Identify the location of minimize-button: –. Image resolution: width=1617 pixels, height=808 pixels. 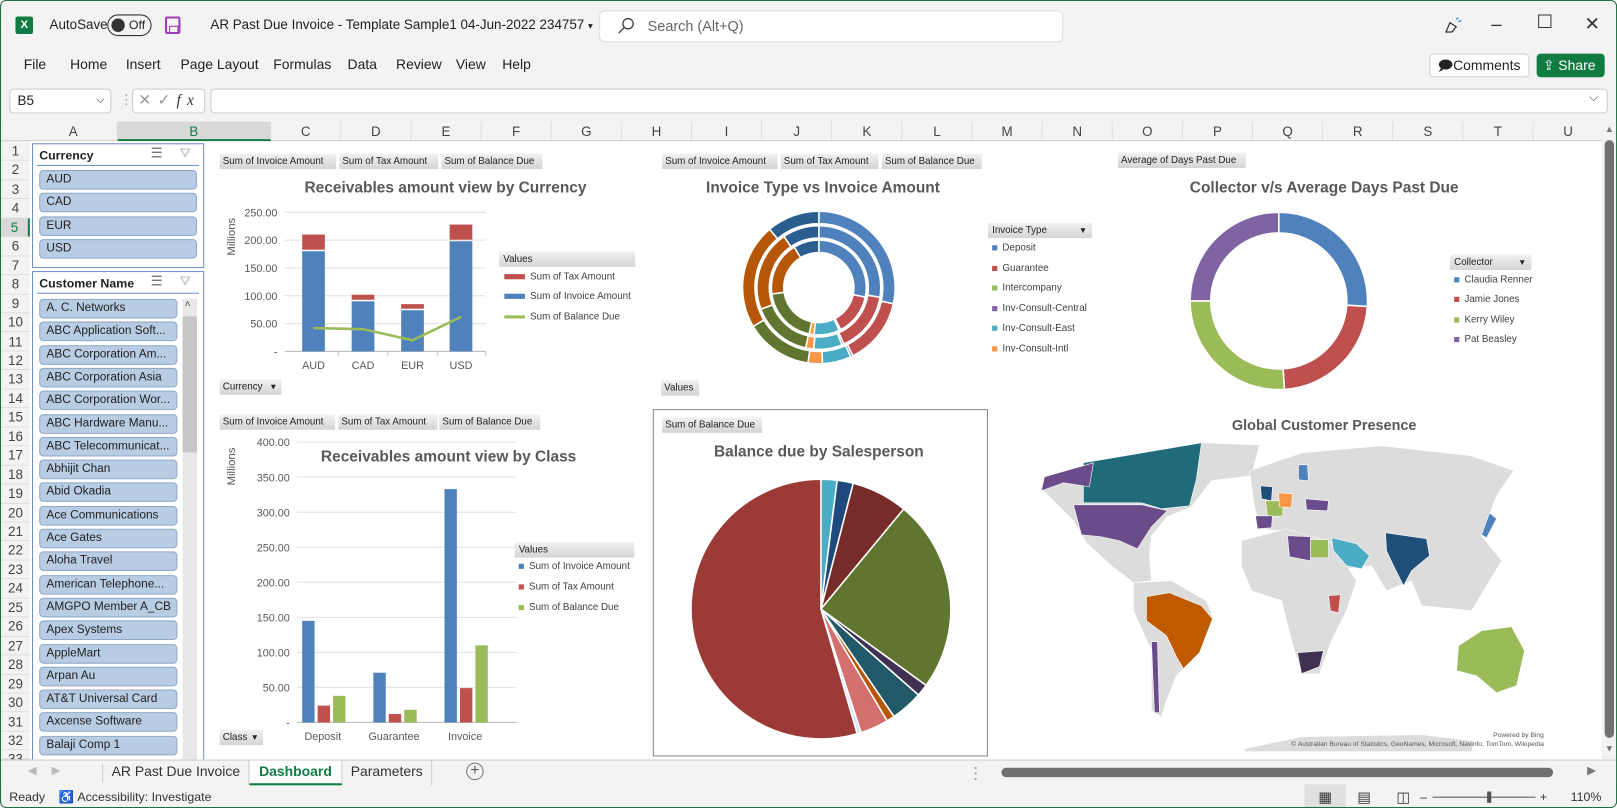
(1496, 24).